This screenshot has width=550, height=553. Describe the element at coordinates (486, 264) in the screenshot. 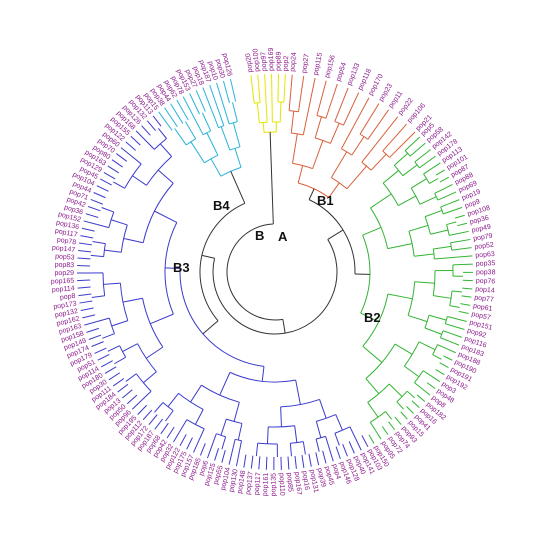

I see `leaf-label: pop35` at that location.